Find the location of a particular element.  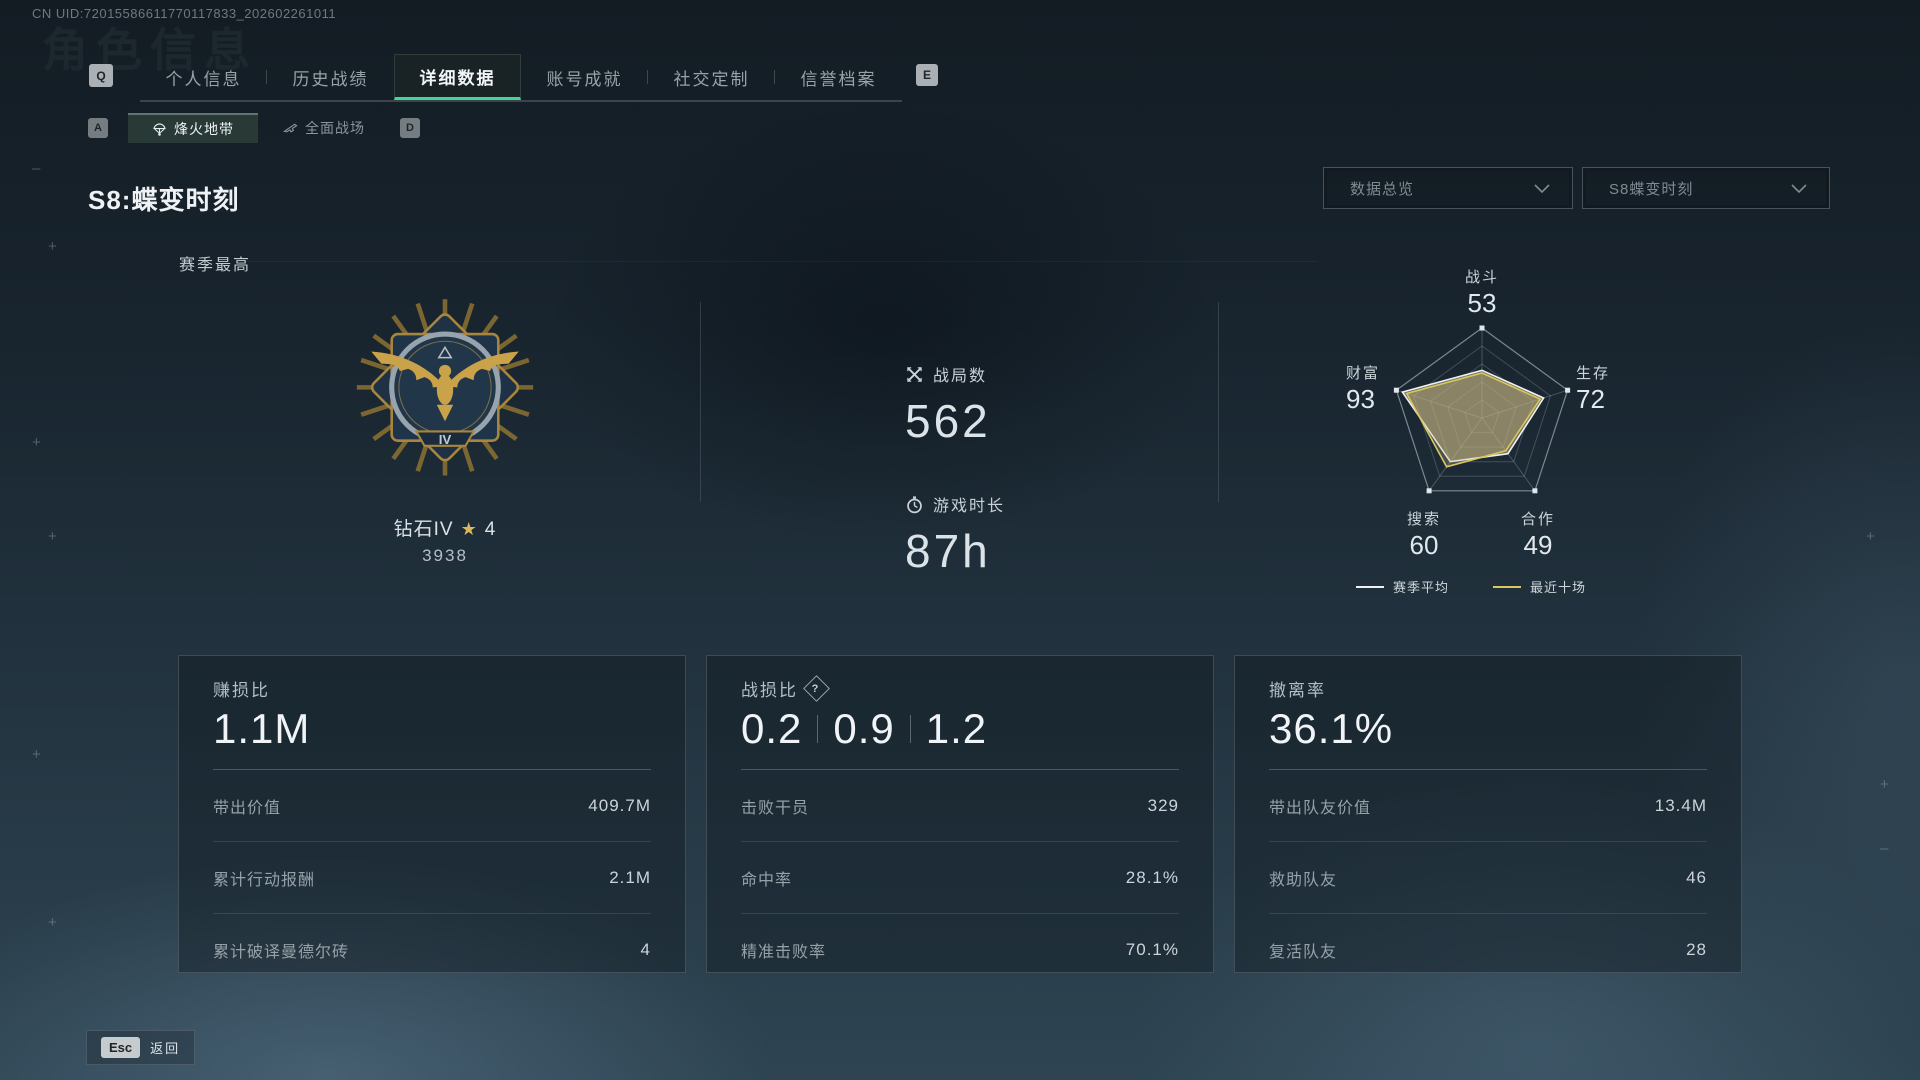

radar-axis-search: 搜索 60 is located at coordinates (1423, 536).